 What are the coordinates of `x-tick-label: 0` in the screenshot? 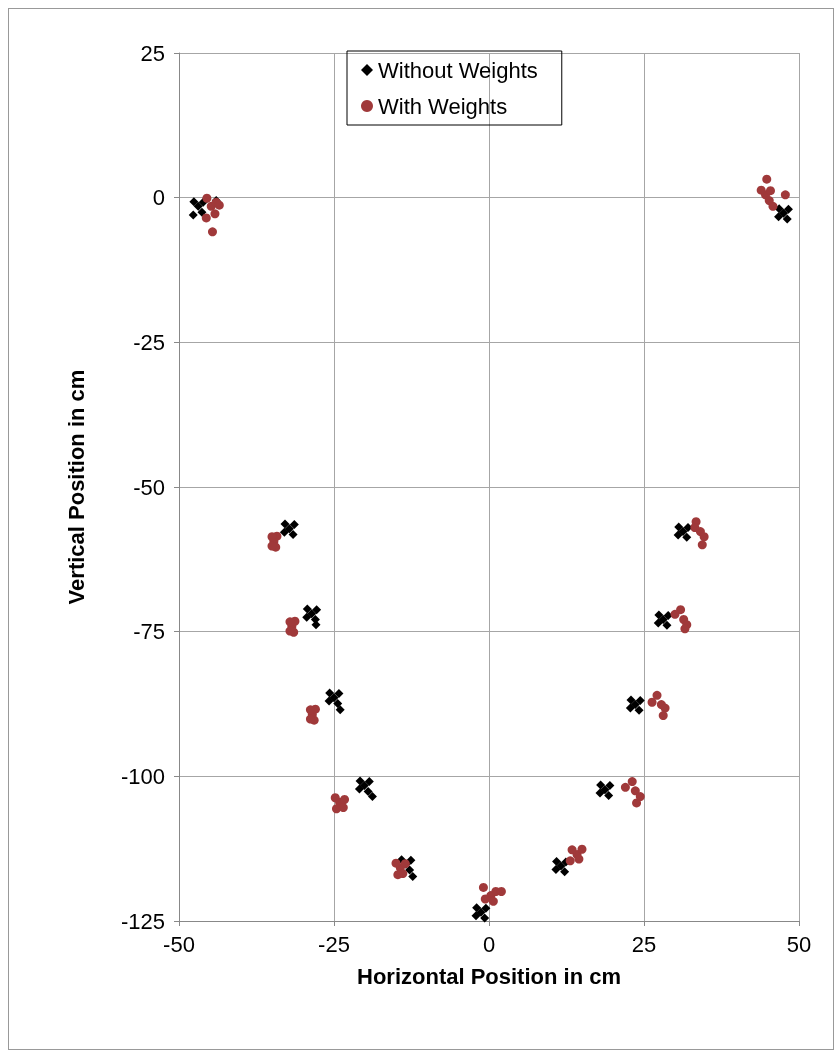 It's located at (489, 944).